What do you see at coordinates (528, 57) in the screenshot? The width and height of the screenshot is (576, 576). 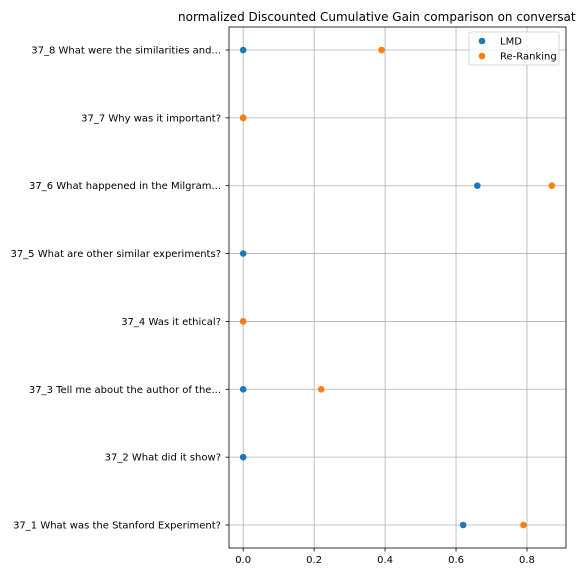 I see `legend-label: Re-Ranking` at bounding box center [528, 57].